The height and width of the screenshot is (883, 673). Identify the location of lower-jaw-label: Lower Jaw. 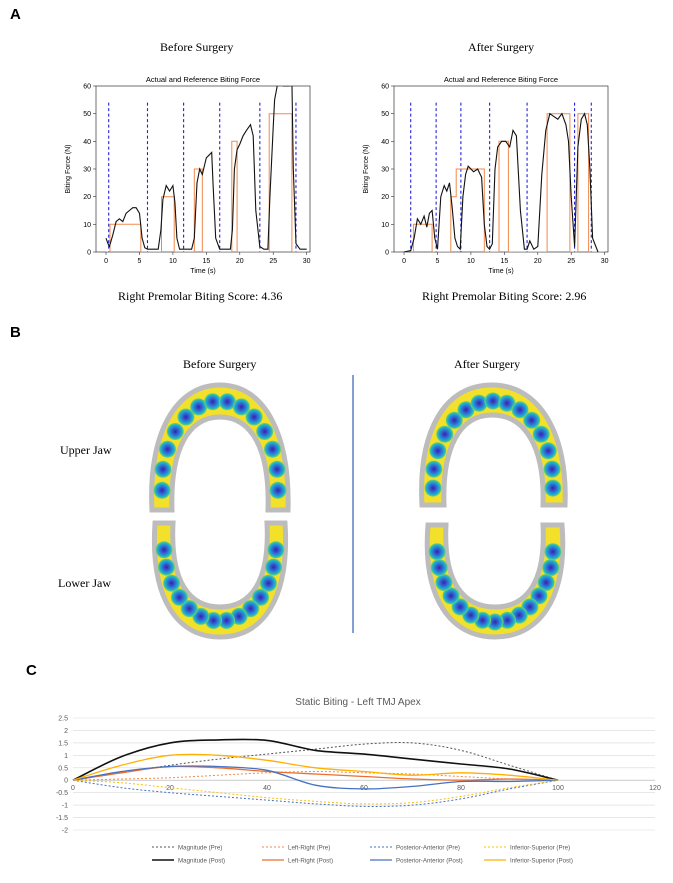
(84, 583).